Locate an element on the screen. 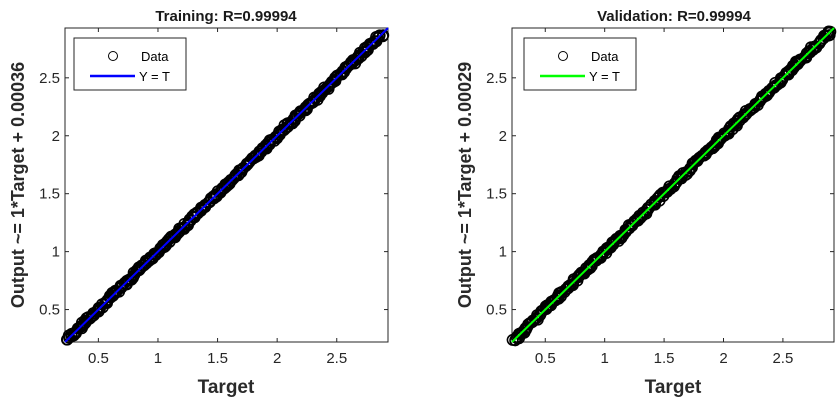 The height and width of the screenshot is (408, 840). validation-xtick-label: 2 is located at coordinates (723, 358).